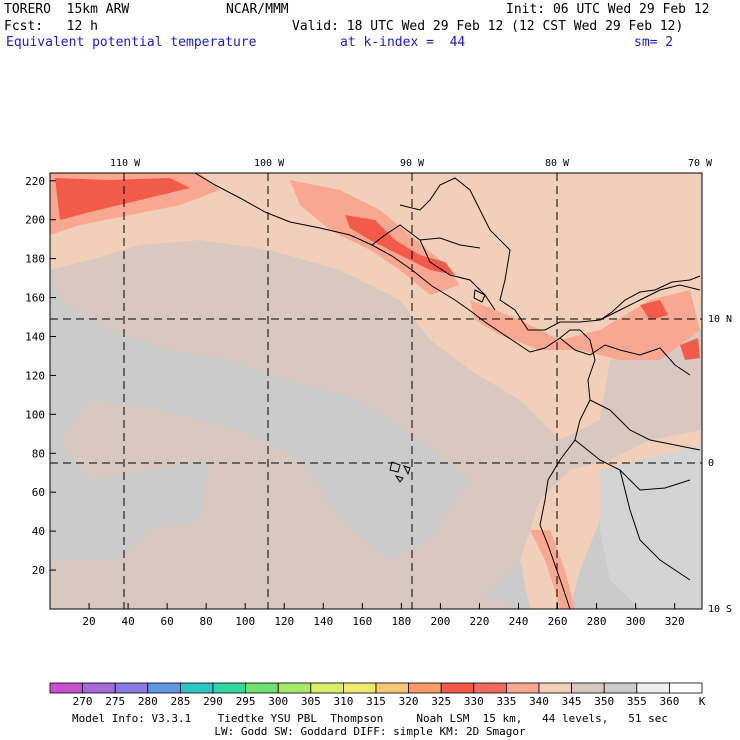 This screenshot has width=740, height=740. What do you see at coordinates (167, 621) in the screenshot?
I see `x-tick-label: 60` at bounding box center [167, 621].